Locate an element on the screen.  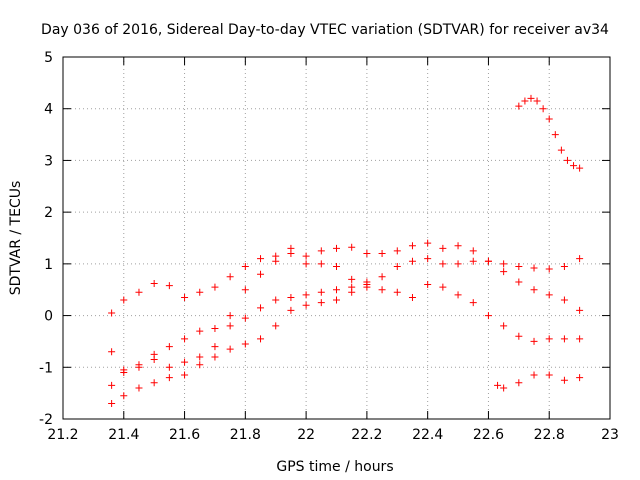
x-tick-label: 22.4 is located at coordinates (427, 435).